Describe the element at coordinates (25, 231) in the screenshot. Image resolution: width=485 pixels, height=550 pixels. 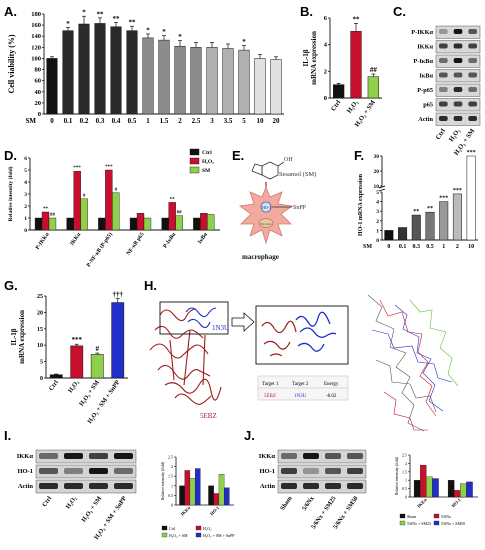
I see `d-ytick-label: 0` at that location.